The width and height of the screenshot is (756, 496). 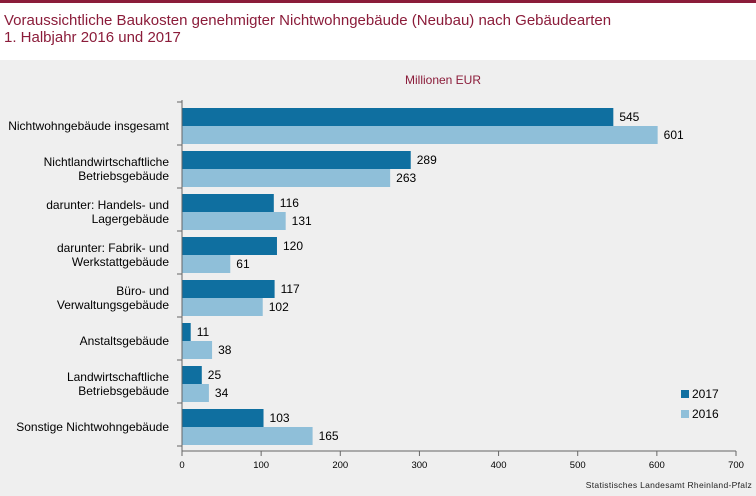 What do you see at coordinates (290, 289) in the screenshot?
I see `value-label-2017-4: 117` at bounding box center [290, 289].